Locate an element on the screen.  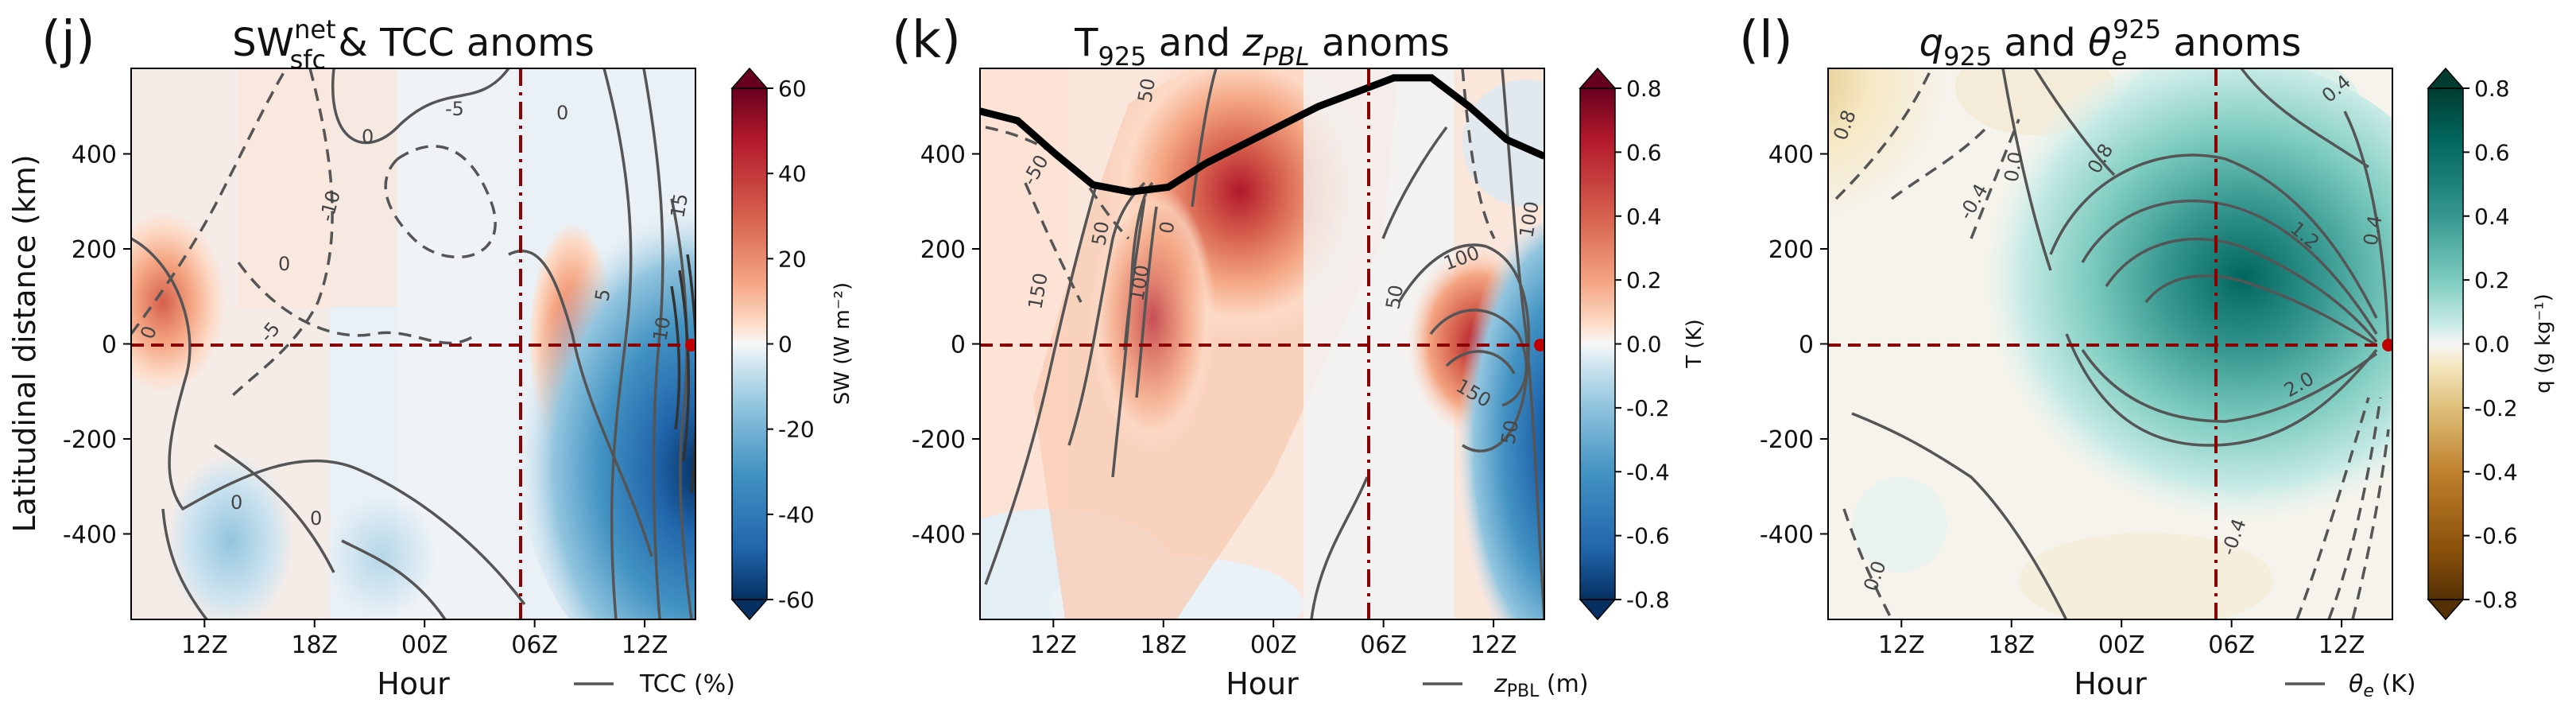
svg-text: 5 is located at coordinates (602, 295).